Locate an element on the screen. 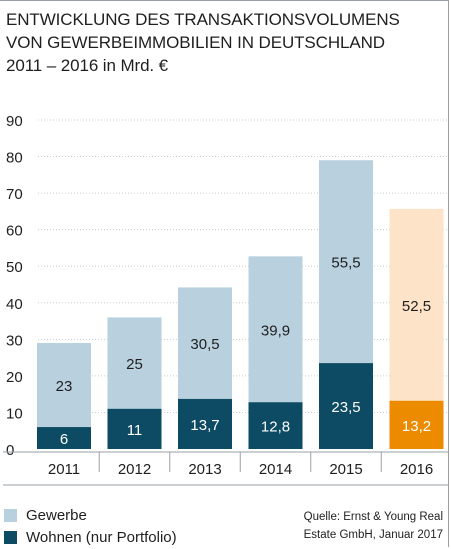 The height and width of the screenshot is (549, 451). bar-label-gewerbe-2014: 39,9 is located at coordinates (275, 330).